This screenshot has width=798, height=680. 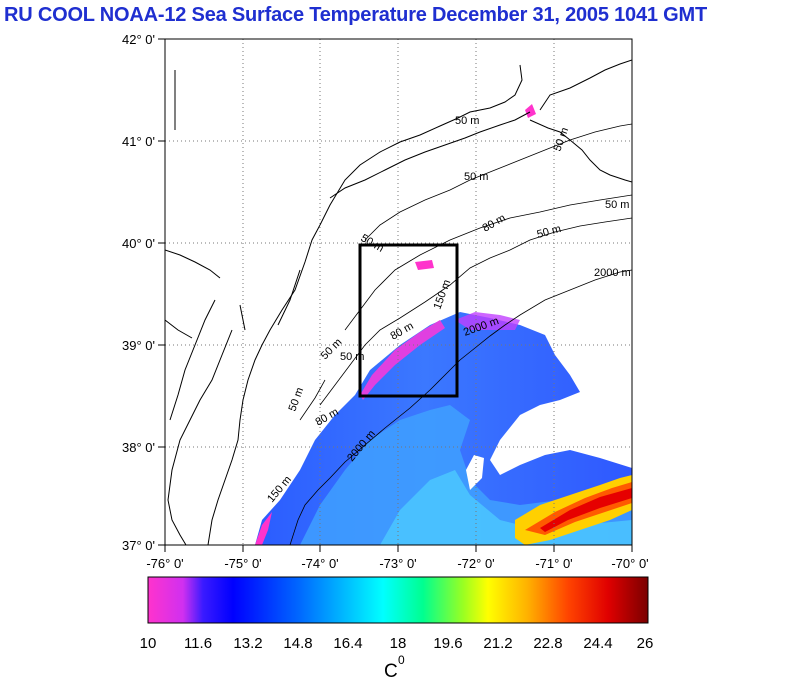 What do you see at coordinates (553, 563) in the screenshot?
I see `lon-label: -71° 0'` at bounding box center [553, 563].